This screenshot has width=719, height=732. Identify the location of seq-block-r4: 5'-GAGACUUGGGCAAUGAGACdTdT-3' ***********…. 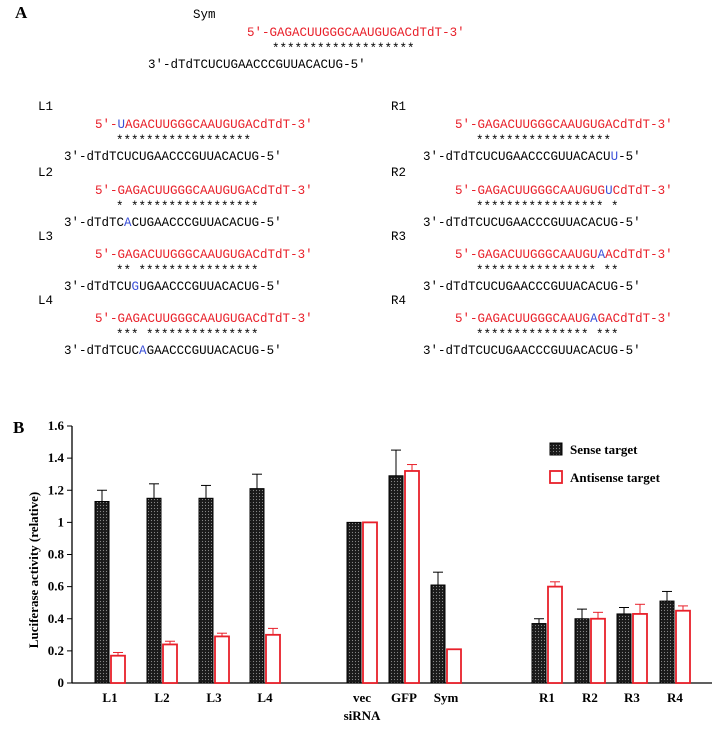
(336, 335).